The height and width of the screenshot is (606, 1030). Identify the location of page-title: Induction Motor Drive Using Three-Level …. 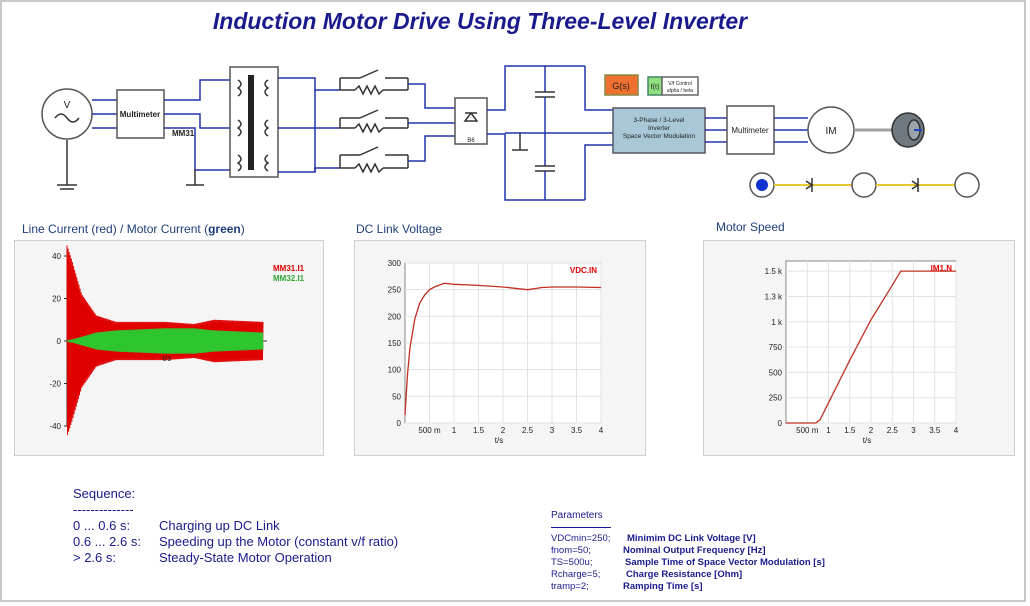
(480, 21).